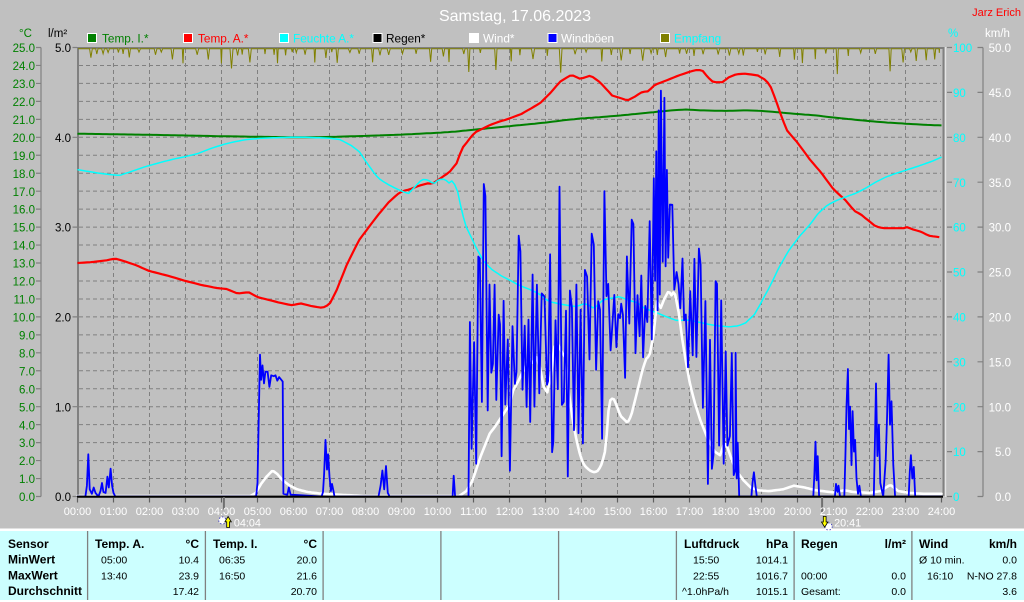  I want to click on svg-text: 30, so click(959, 363).